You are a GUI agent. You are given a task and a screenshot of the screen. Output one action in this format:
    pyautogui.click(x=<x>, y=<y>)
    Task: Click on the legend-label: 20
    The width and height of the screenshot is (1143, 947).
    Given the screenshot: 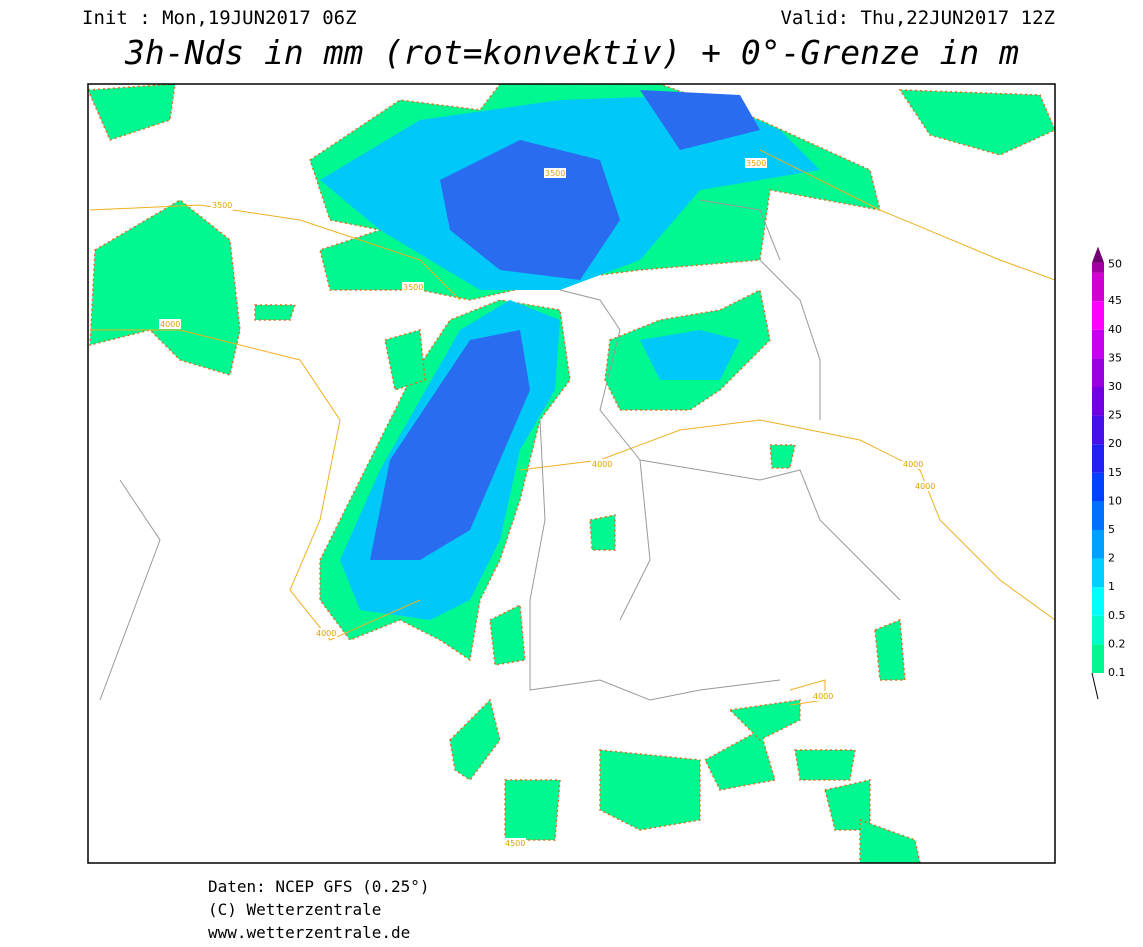 What is the action you would take?
    pyautogui.click(x=1115, y=443)
    